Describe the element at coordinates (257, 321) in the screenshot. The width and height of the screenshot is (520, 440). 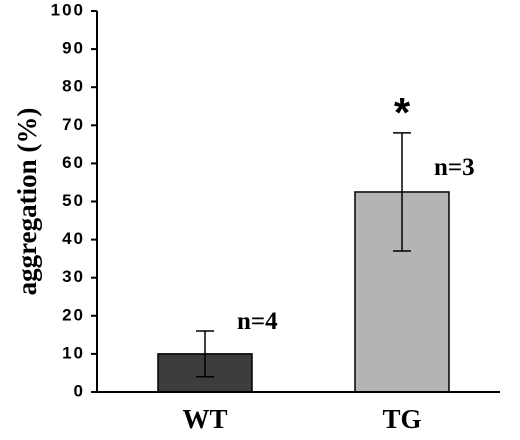
I see `sample-size-label: n=4` at that location.